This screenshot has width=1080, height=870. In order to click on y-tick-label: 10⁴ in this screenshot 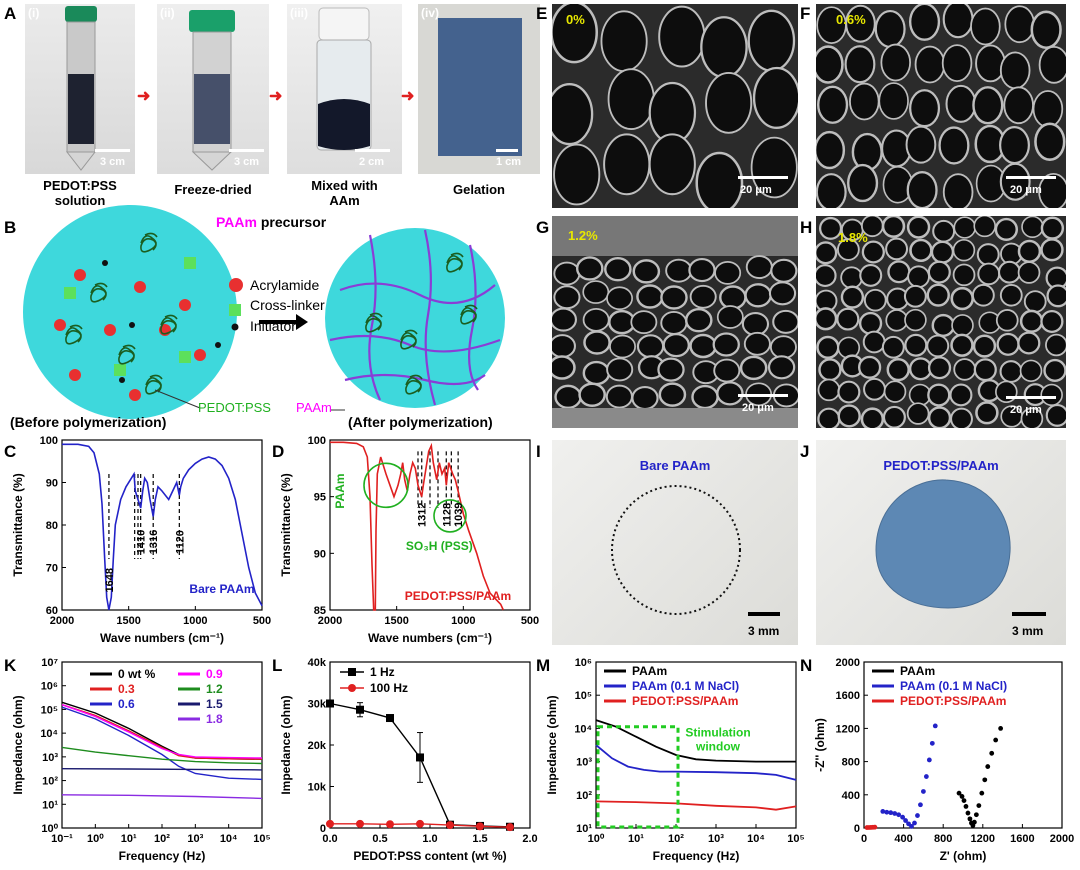, I will do `click(583, 729)`.